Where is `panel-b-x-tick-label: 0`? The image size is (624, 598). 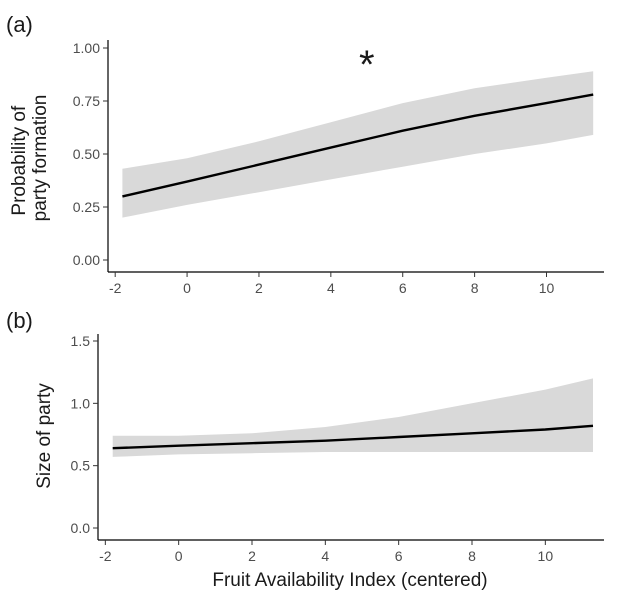
panel-b-x-tick-label: 0 is located at coordinates (179, 556).